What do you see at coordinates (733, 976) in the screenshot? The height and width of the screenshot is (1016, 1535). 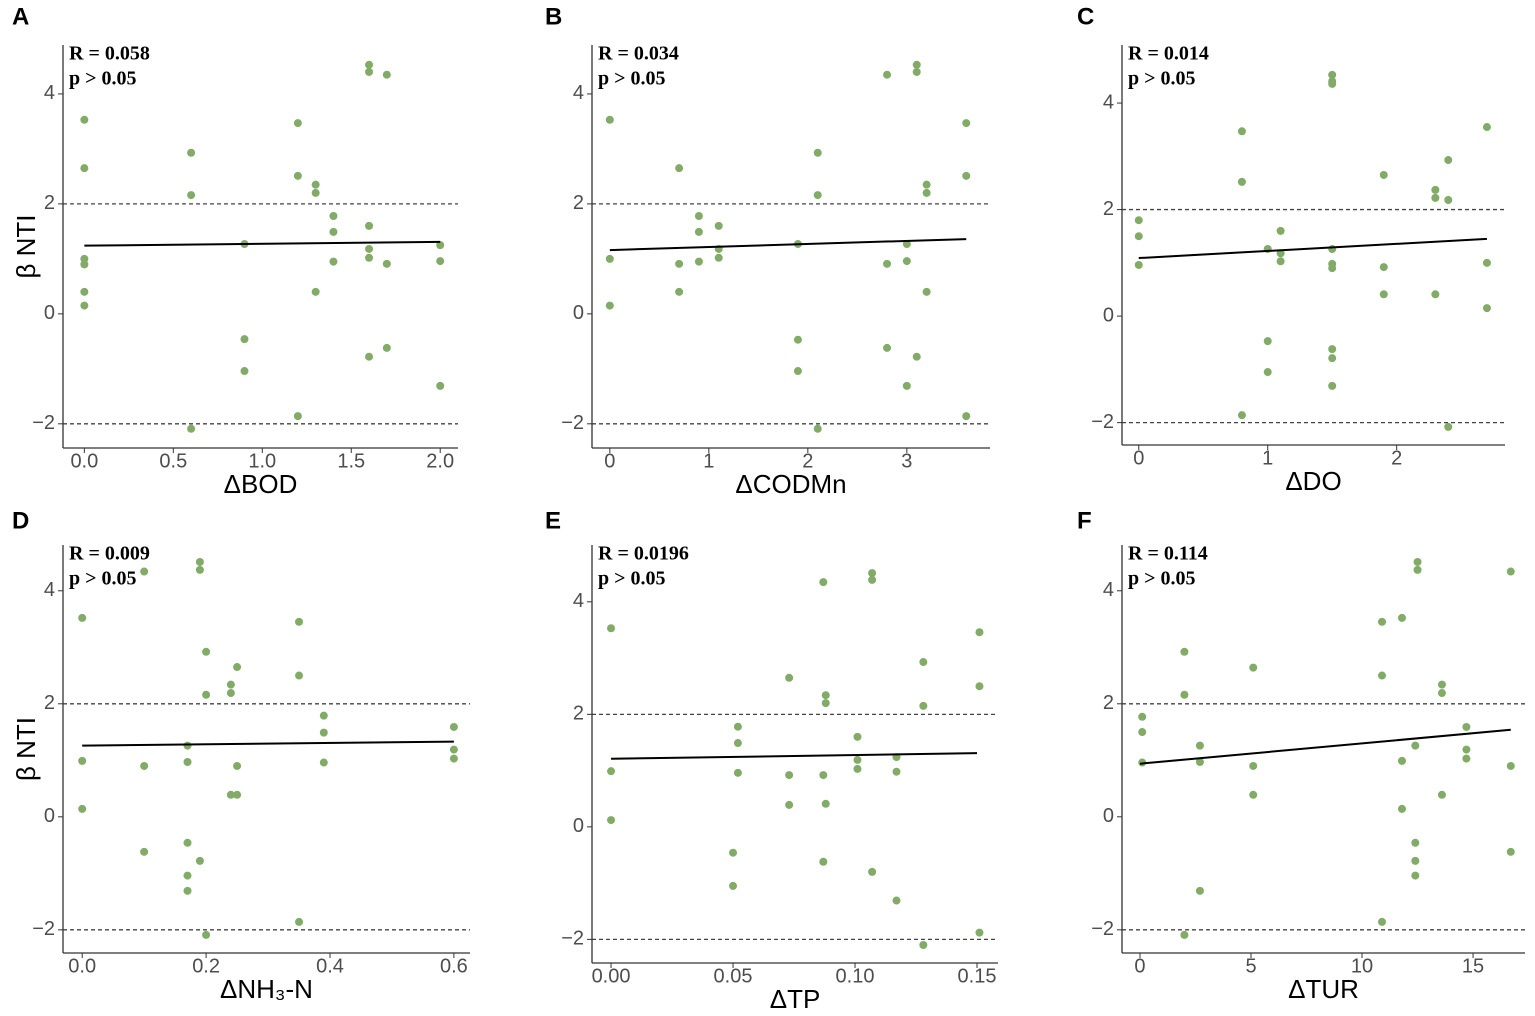 I see `x-tick-label: 0.05` at bounding box center [733, 976].